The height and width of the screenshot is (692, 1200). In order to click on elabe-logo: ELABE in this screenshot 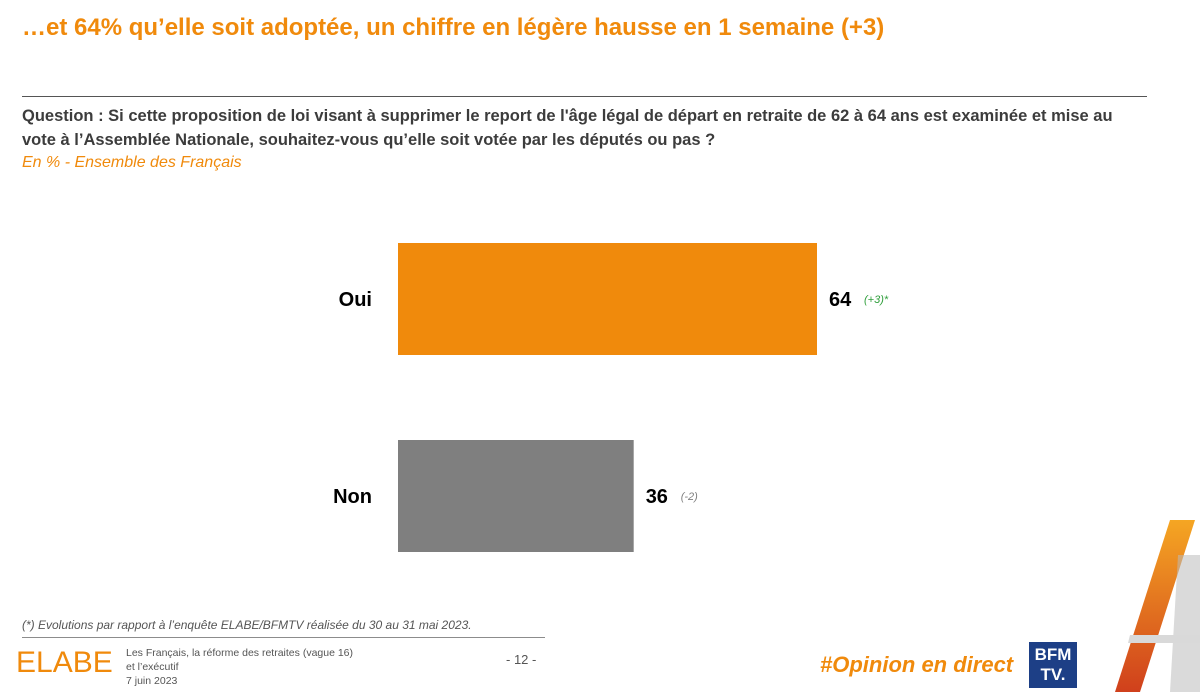, I will do `click(64, 662)`.